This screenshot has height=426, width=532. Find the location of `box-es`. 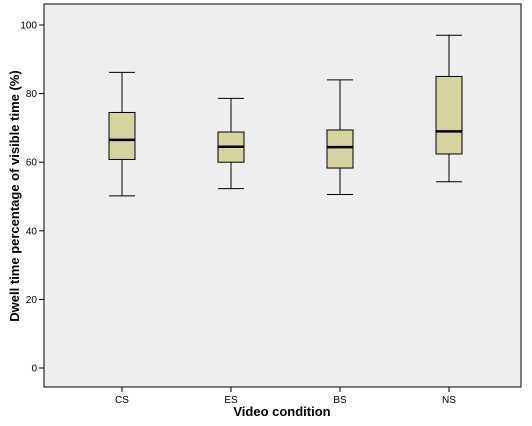

box-es is located at coordinates (231, 143).